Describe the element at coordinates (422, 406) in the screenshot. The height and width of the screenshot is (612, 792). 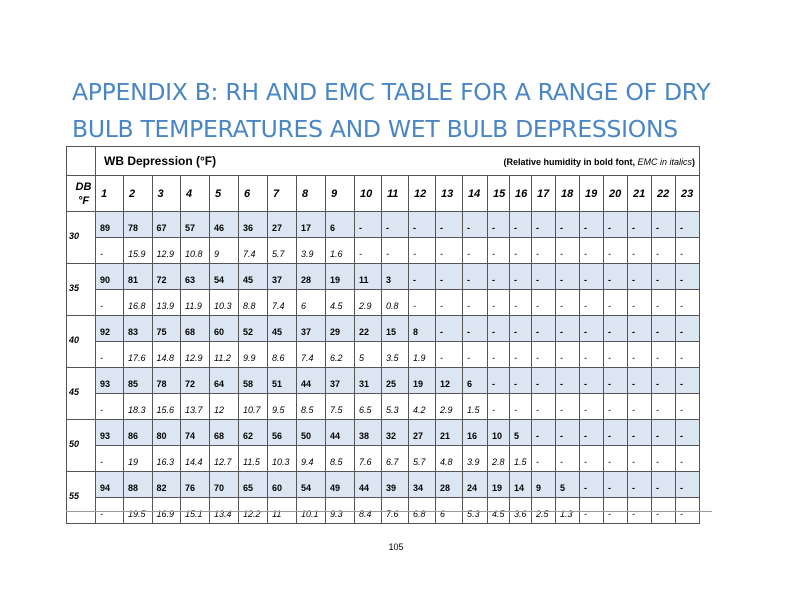
I see `emc-value-cell: 4.2` at that location.